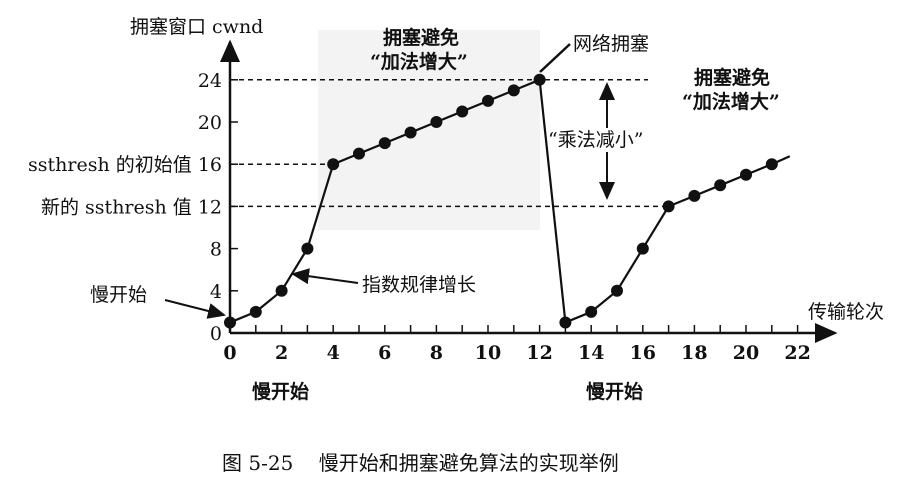 The width and height of the screenshot is (924, 481). What do you see at coordinates (595, 140) in the screenshot?
I see `annotation-multiplicative-decrease: “乘法减小”` at bounding box center [595, 140].